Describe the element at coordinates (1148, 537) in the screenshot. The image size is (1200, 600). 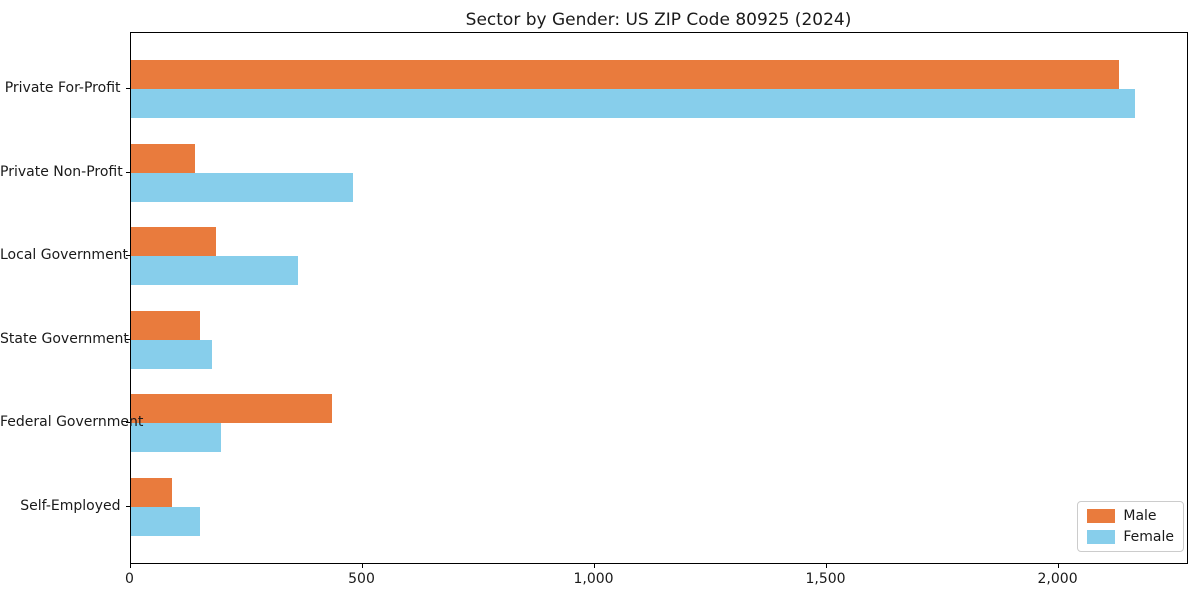
I see `legend-label-female: Female` at that location.